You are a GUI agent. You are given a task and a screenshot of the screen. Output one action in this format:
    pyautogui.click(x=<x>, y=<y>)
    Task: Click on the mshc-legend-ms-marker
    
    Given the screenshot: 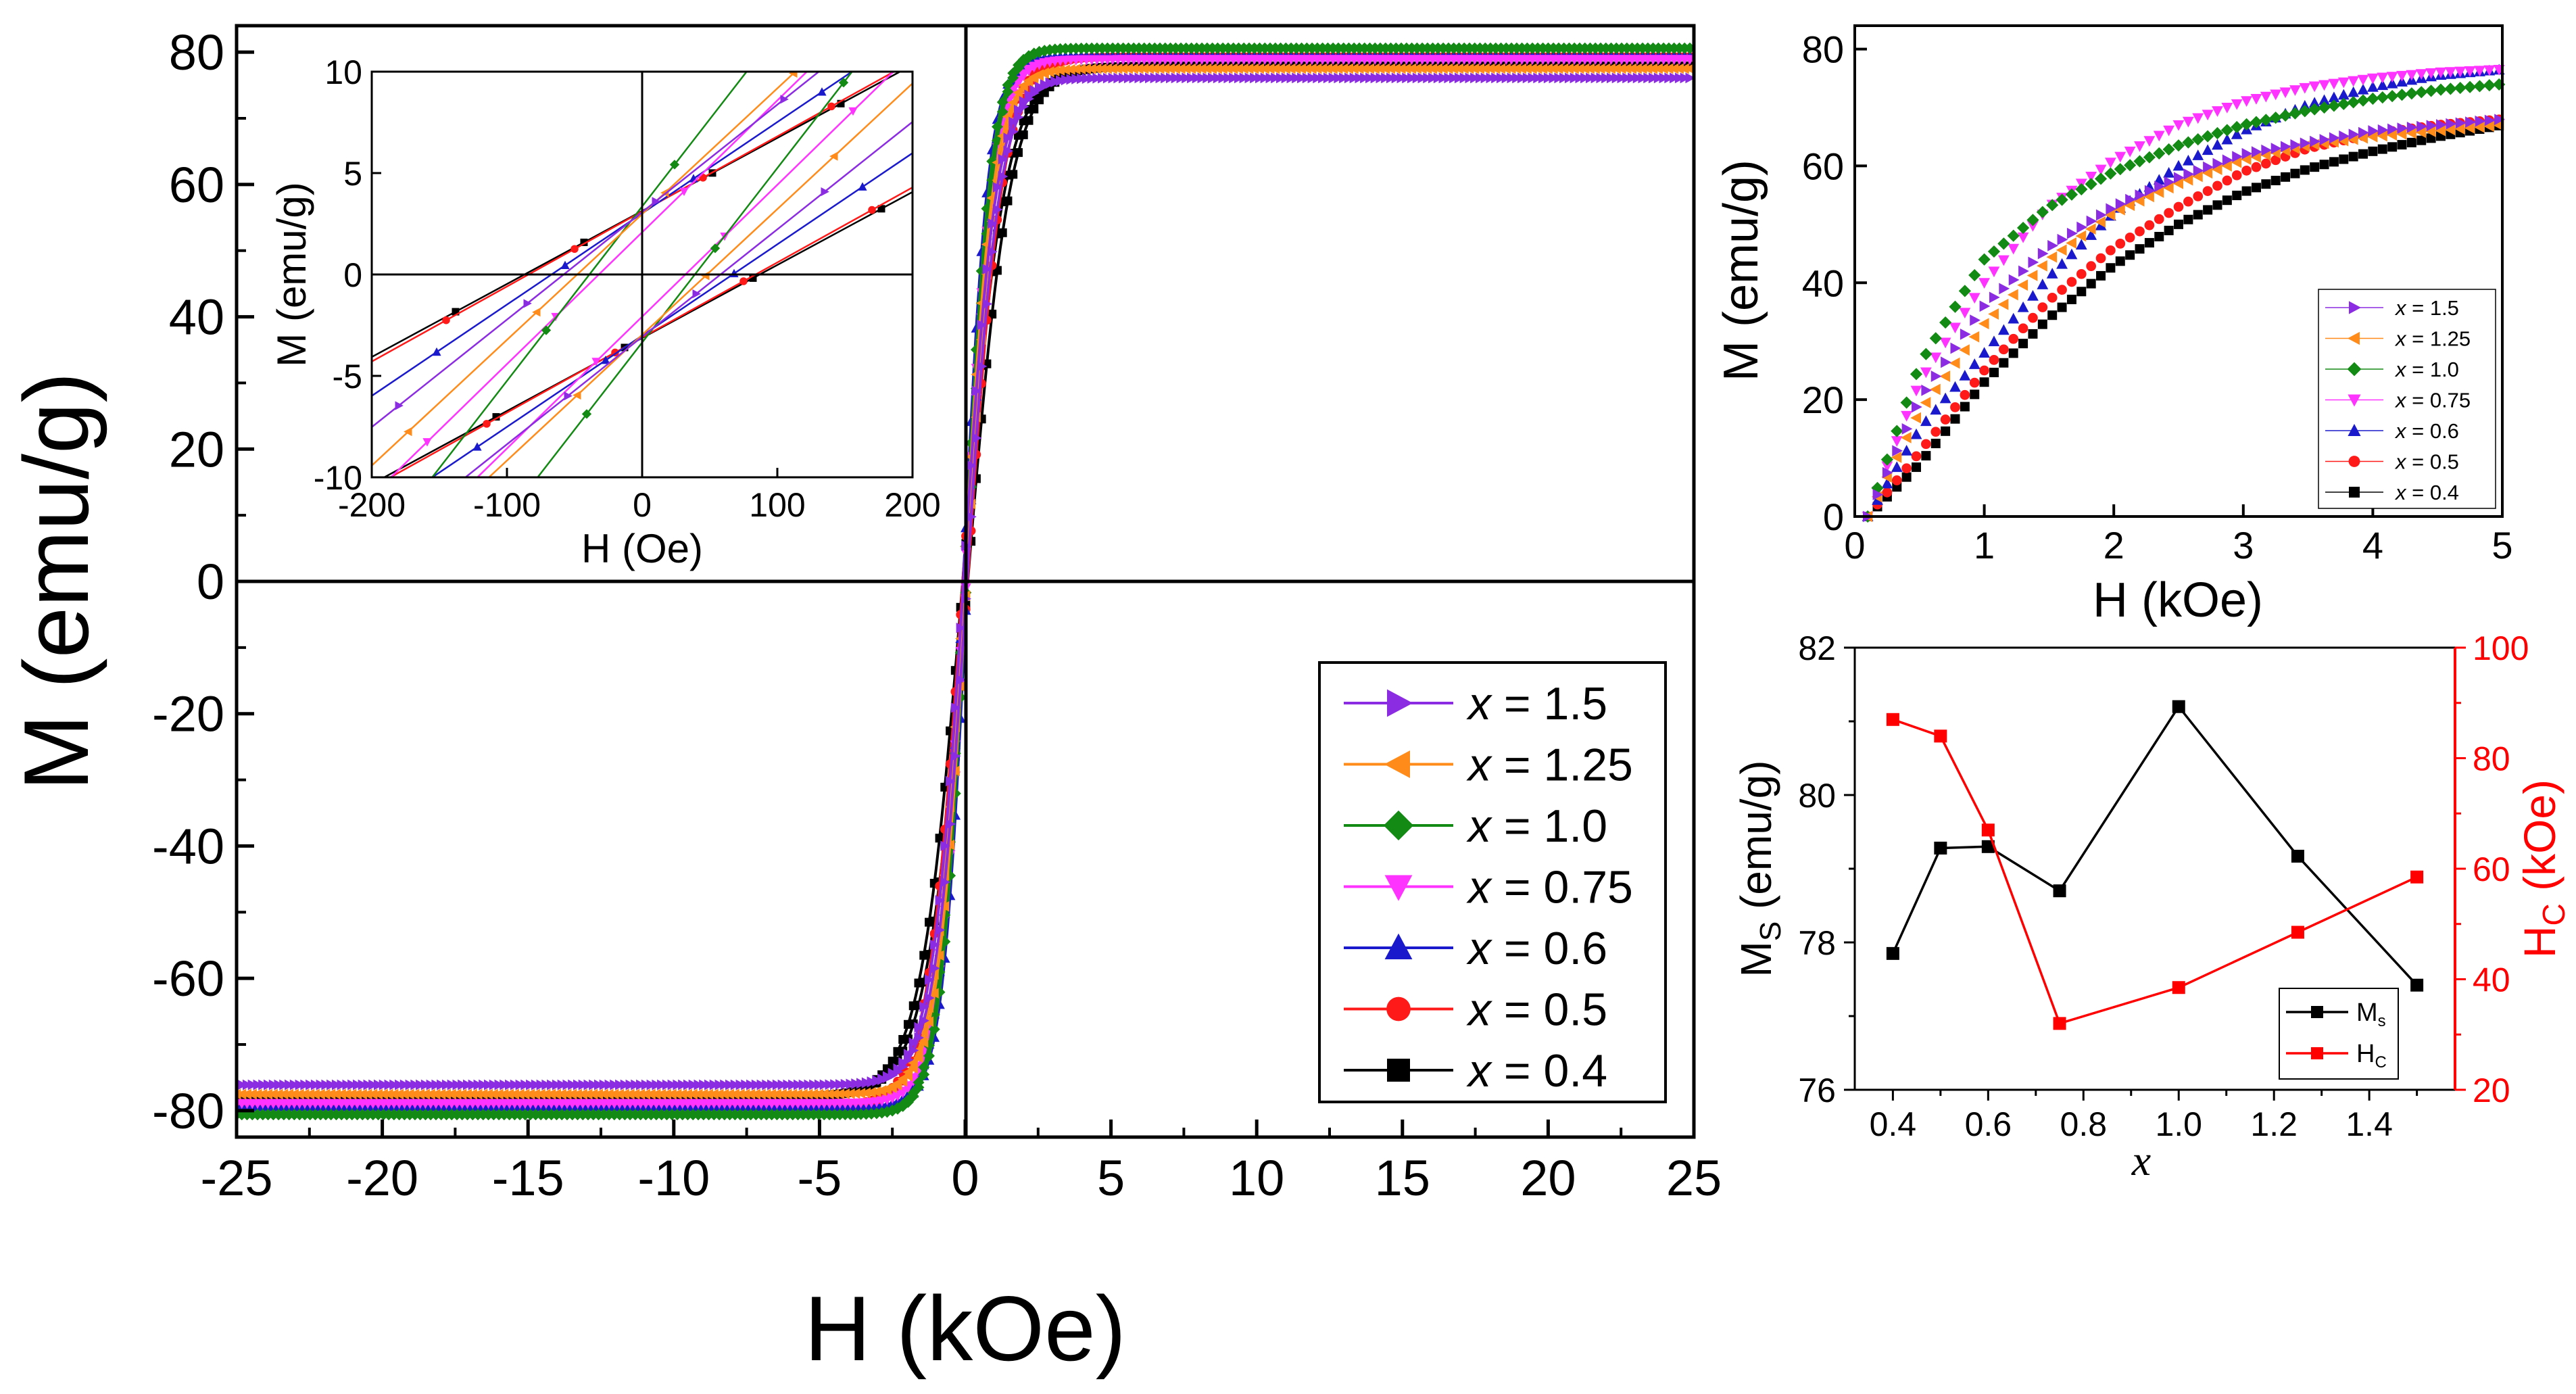 What is the action you would take?
    pyautogui.click(x=2317, y=1012)
    